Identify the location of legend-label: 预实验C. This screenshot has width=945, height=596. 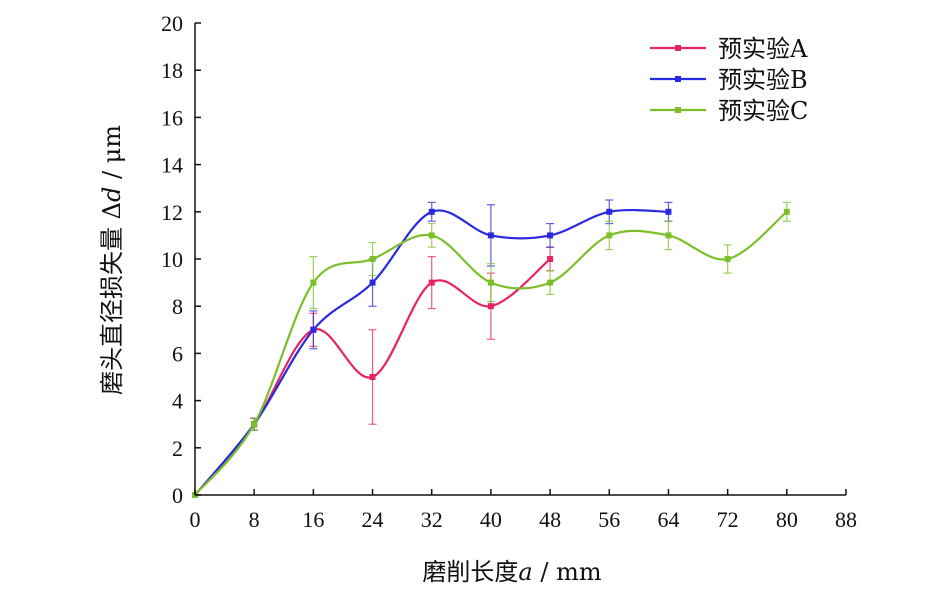
(763, 111).